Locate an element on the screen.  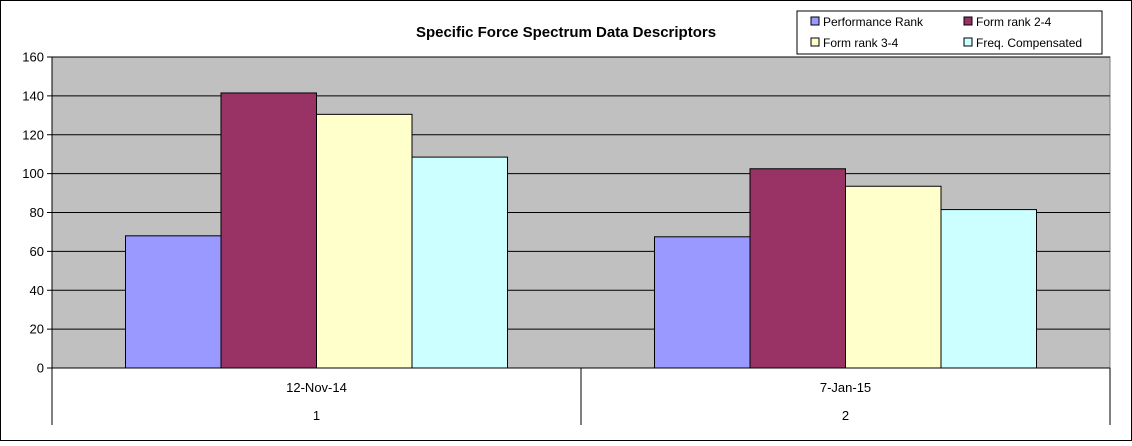
legend-label: Form rank 3-4 is located at coordinates (861, 43).